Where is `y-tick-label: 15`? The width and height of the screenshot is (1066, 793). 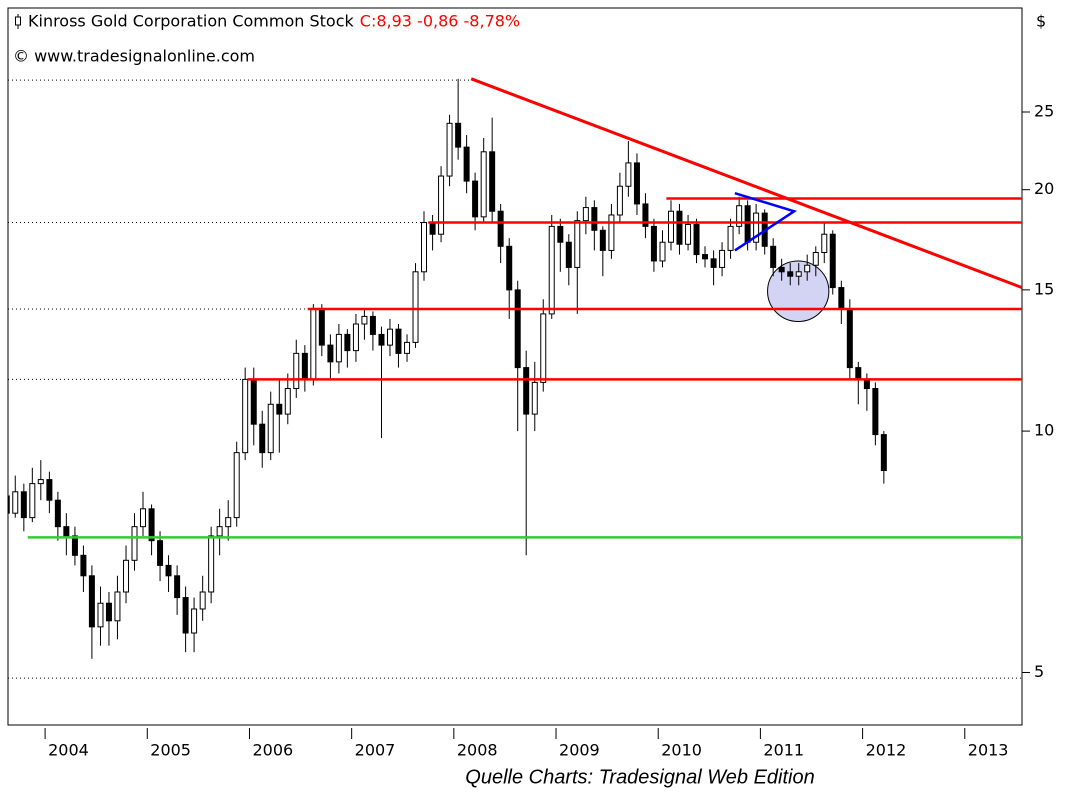
y-tick-label: 15 is located at coordinates (1044, 288).